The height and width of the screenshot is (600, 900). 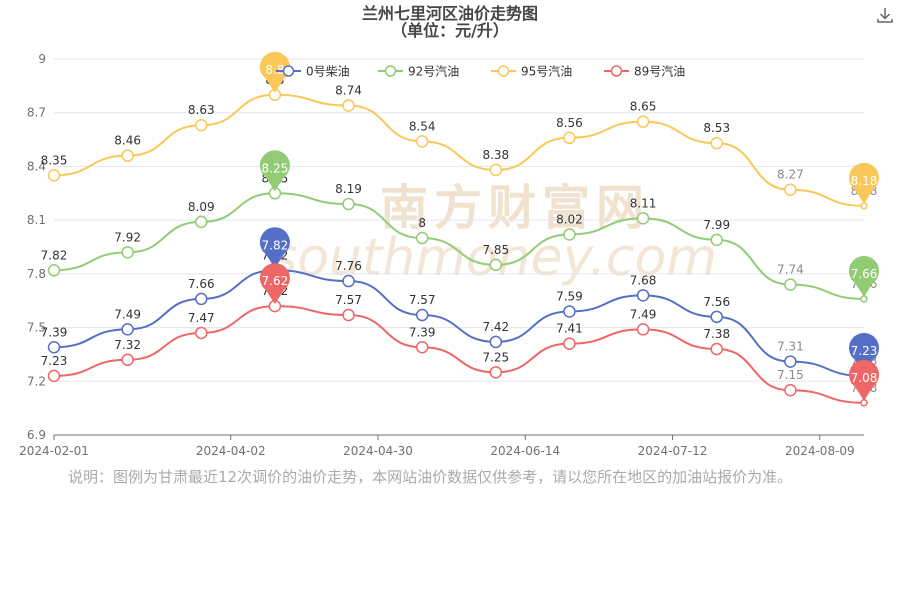 What do you see at coordinates (422, 223) in the screenshot?
I see `data-label: 8` at bounding box center [422, 223].